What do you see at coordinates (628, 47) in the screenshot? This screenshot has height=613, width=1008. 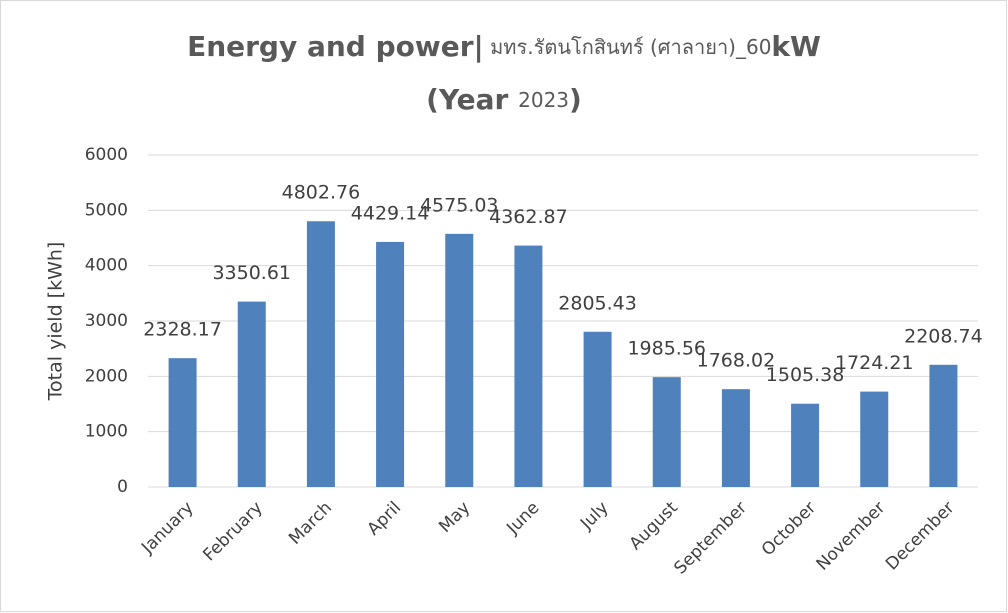 I see `title-part: มทร.รัตนโกสินทร์ (ศาลายา)_60` at bounding box center [628, 47].